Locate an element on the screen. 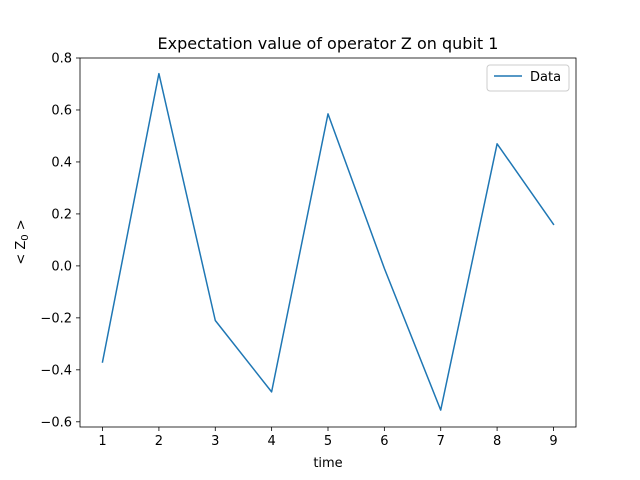 This screenshot has height=480, width=640. legend-label-data: Data is located at coordinates (545, 77).